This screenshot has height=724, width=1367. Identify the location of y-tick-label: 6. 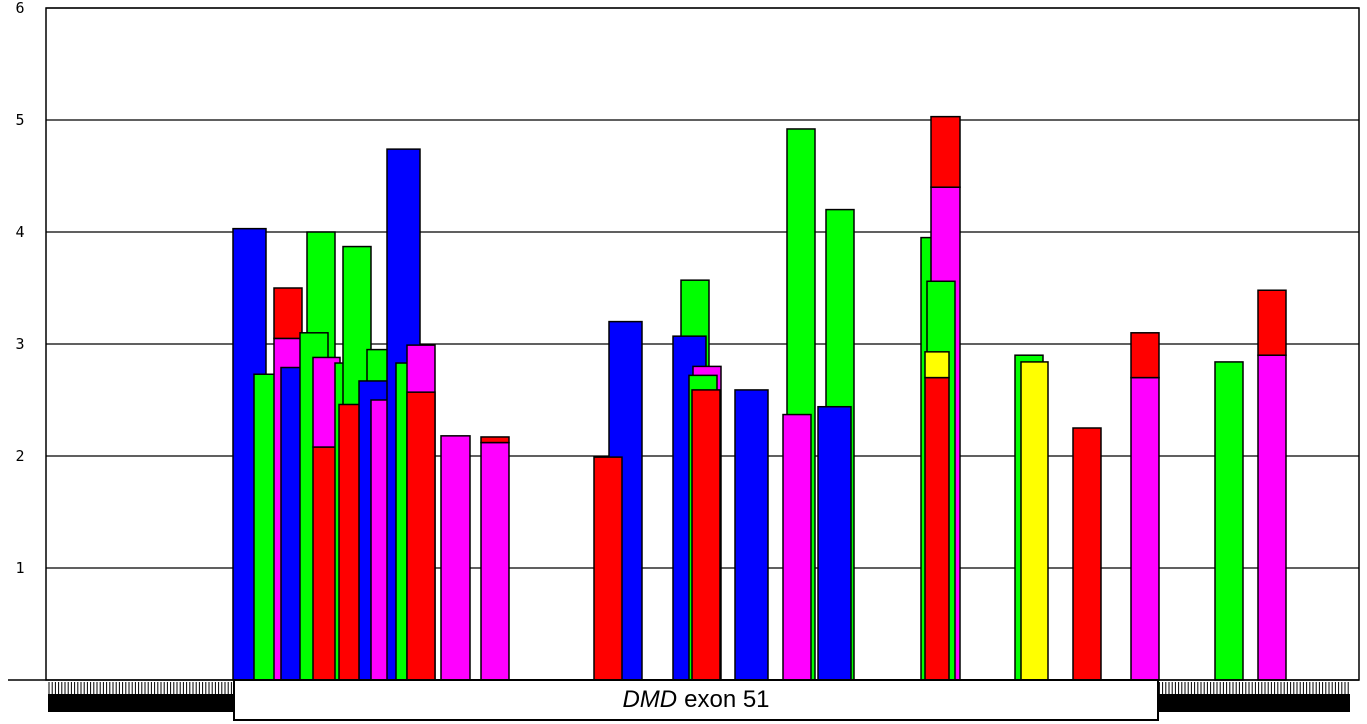
(19, 8).